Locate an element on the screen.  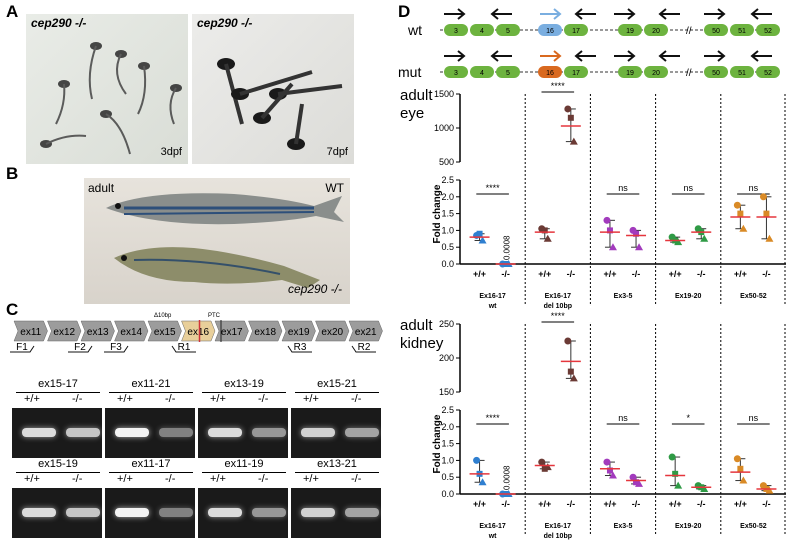
exon-number-51: 51 is located at coordinates (742, 31).